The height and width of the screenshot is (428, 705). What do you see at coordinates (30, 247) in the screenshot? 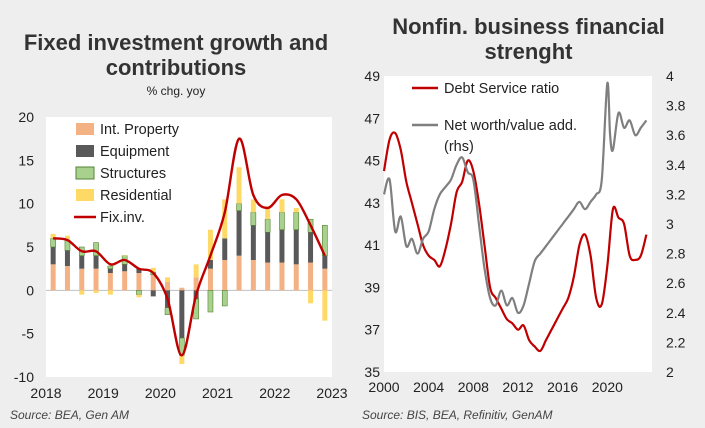
I see `y-tick-label: 5` at bounding box center [30, 247].